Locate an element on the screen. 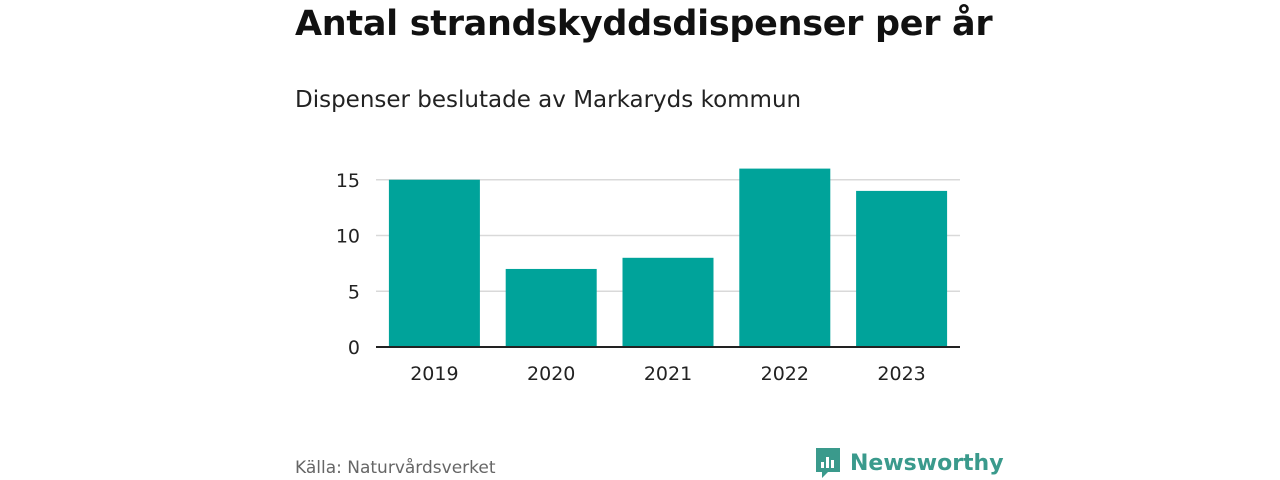 This screenshot has width=1280, height=480. y-tick-label-0: 0 is located at coordinates (354, 348).